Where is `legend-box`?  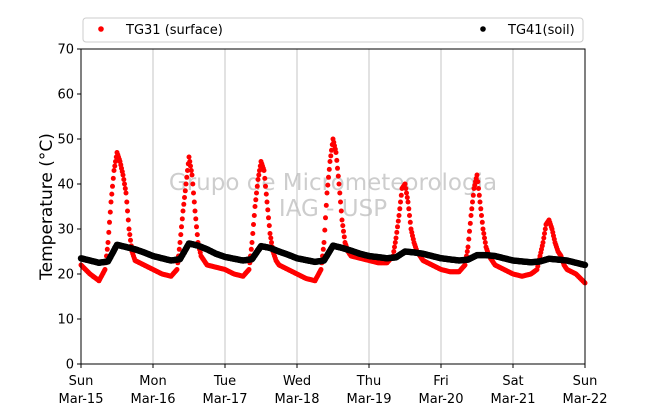
legend-box is located at coordinates (333, 30).